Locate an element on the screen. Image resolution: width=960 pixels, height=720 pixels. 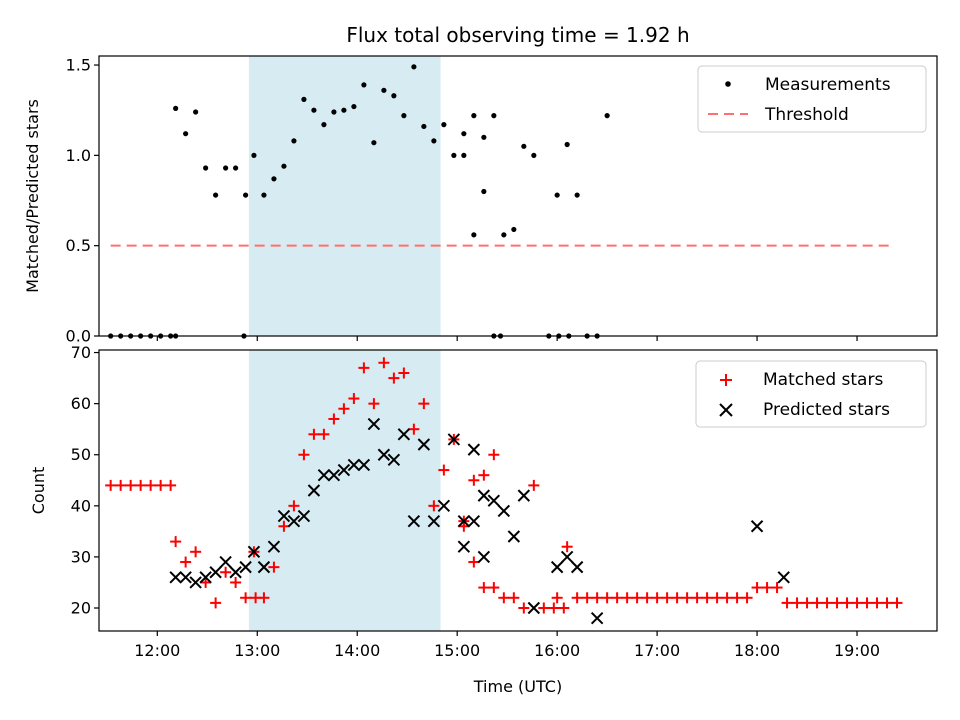
x-axis-ticks-bottom: 12:00 13:00 14:00 15:00 16:00 17:00 18:00 19:00 is located at coordinates (507, 645).